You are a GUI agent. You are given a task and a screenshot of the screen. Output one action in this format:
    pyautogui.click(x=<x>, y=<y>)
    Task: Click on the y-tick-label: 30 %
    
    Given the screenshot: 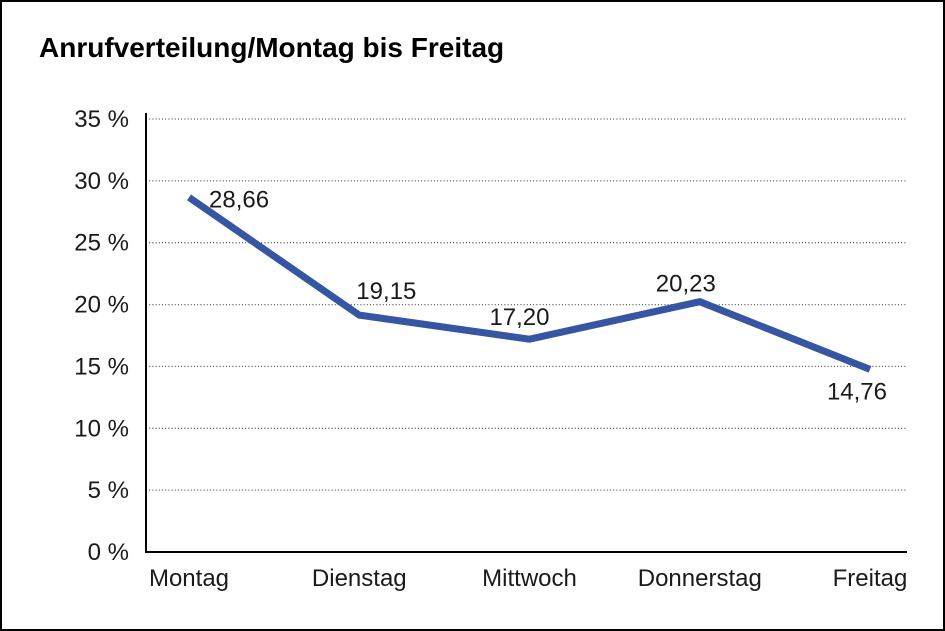 What is the action you would take?
    pyautogui.click(x=101, y=181)
    